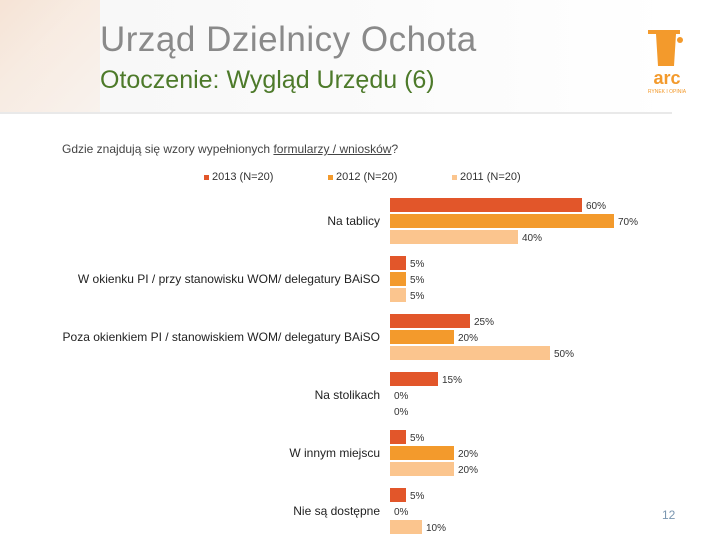 This screenshot has width=720, height=540. I want to click on page-title: Urząd Dzielnicy Ochota, so click(288, 39).